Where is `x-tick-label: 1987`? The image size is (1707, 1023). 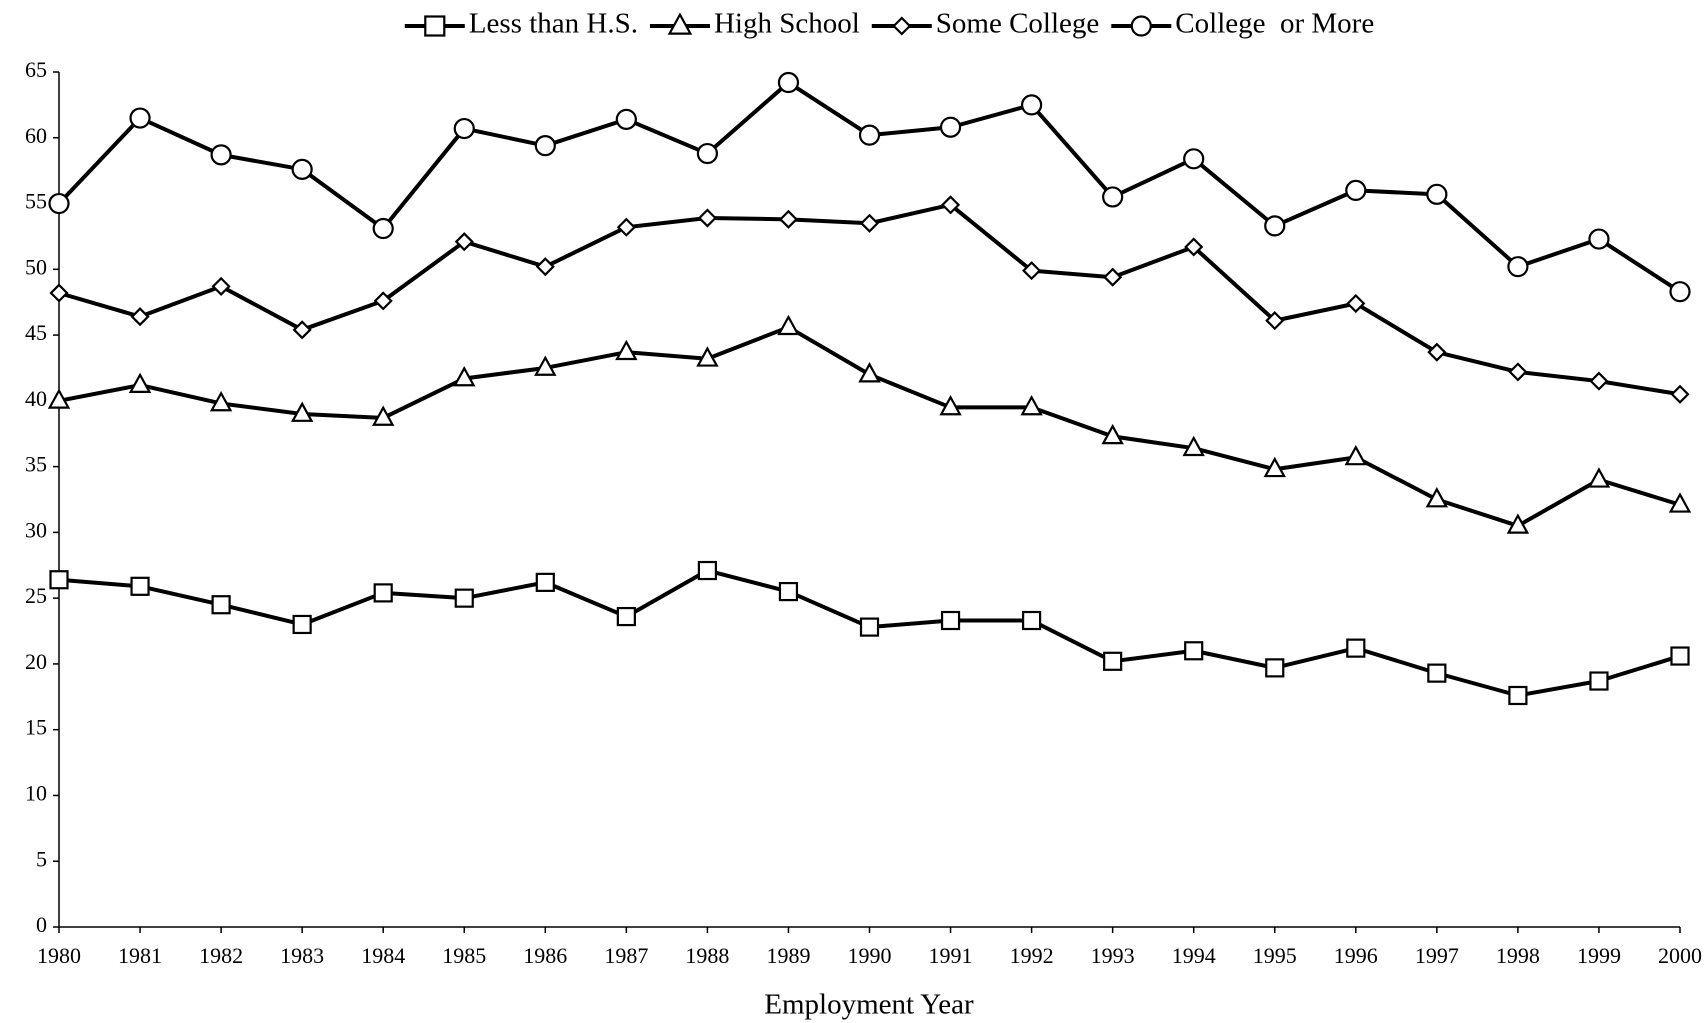
x-tick-label: 1987 is located at coordinates (626, 955).